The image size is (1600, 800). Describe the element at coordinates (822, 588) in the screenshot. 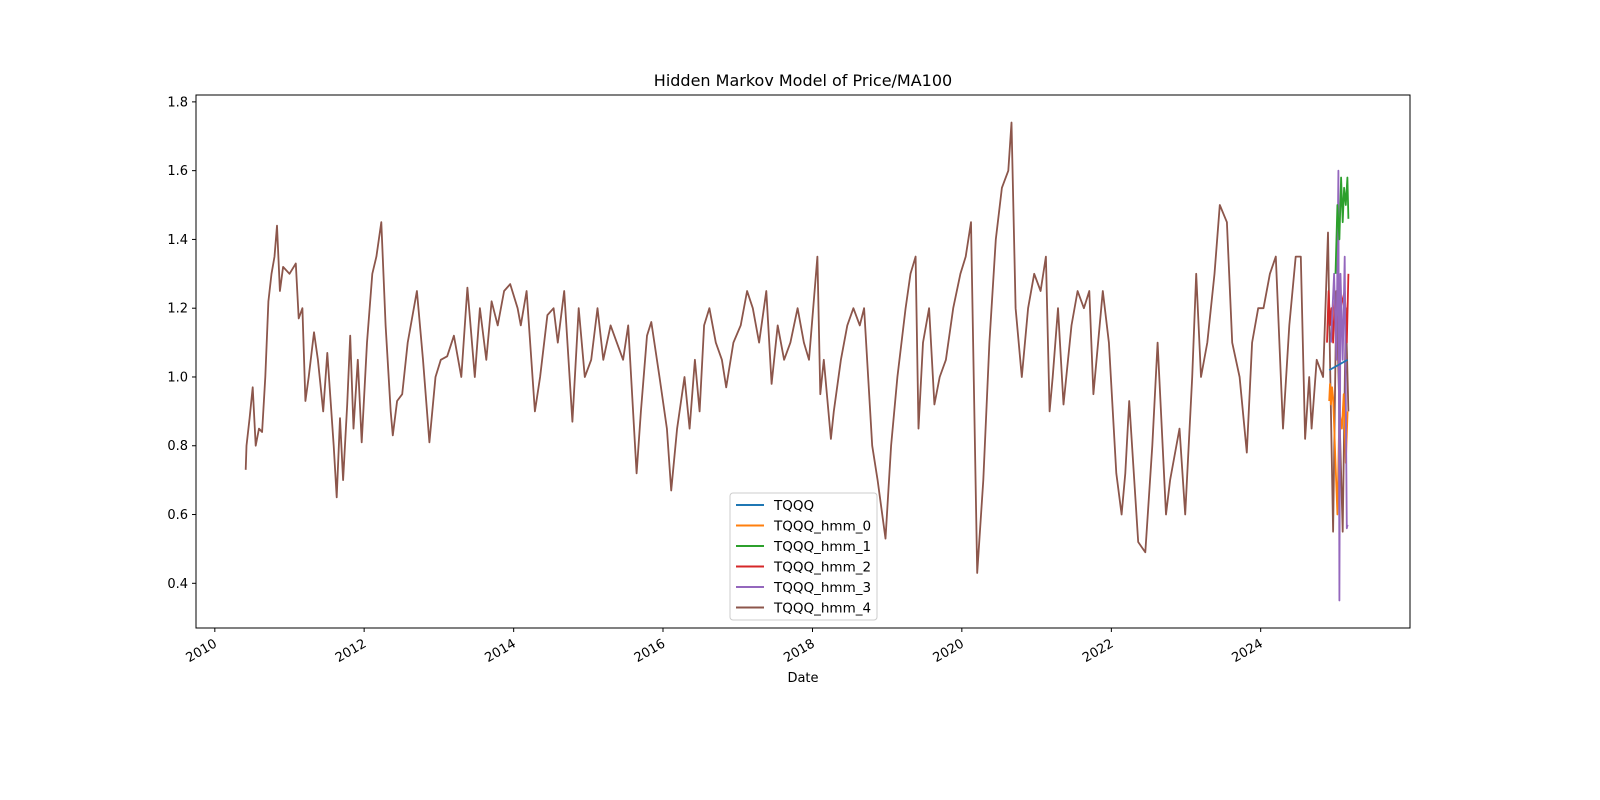

I see `legend-label: TQQQ_hmm_3` at that location.